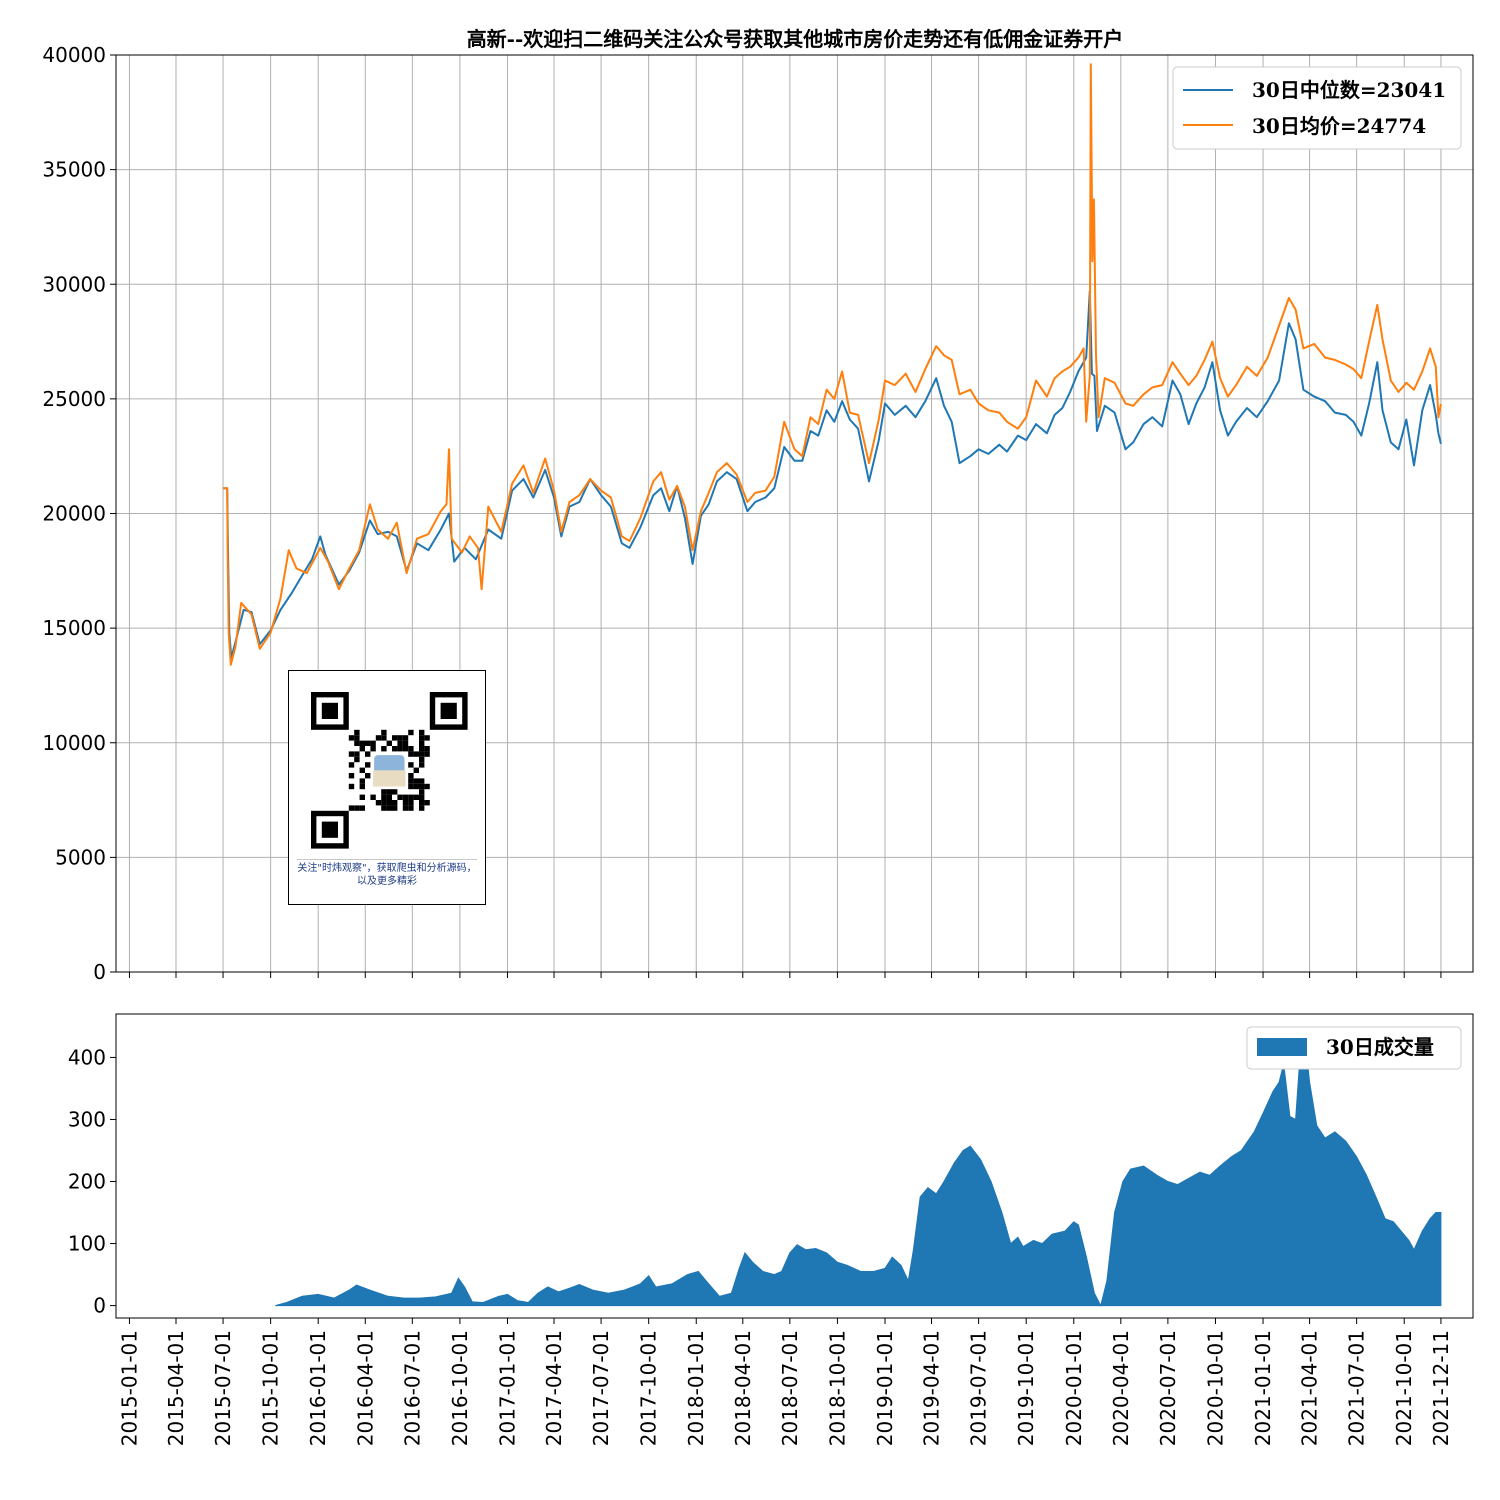 This screenshot has width=1500, height=1500. Describe the element at coordinates (1357, 1388) in the screenshot. I see `bottom-xtick-label: 2021-07-01` at that location.